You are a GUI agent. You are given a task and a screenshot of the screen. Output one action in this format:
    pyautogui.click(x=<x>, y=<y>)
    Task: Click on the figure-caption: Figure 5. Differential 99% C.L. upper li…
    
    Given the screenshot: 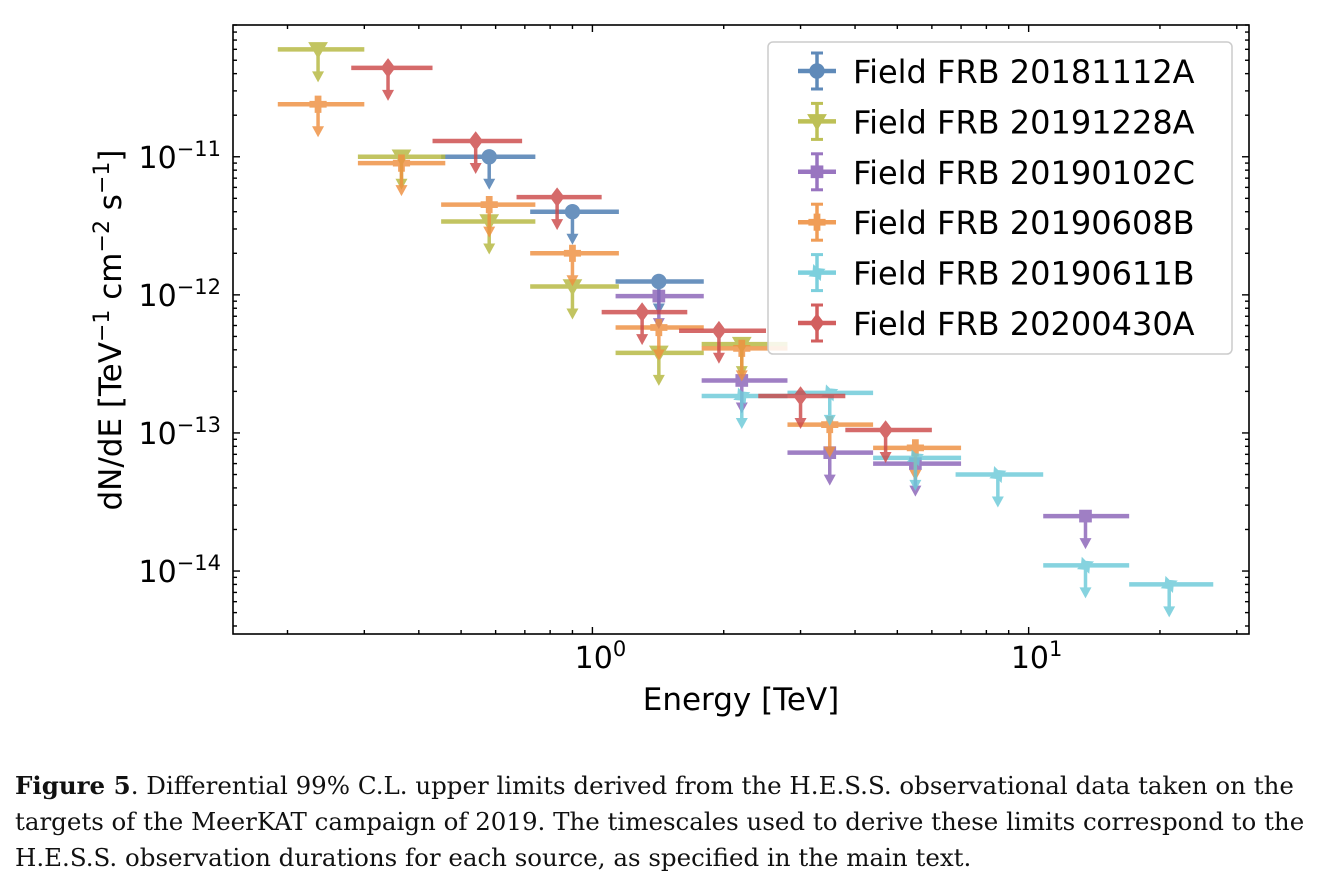 What is the action you would take?
    pyautogui.click(x=670, y=822)
    